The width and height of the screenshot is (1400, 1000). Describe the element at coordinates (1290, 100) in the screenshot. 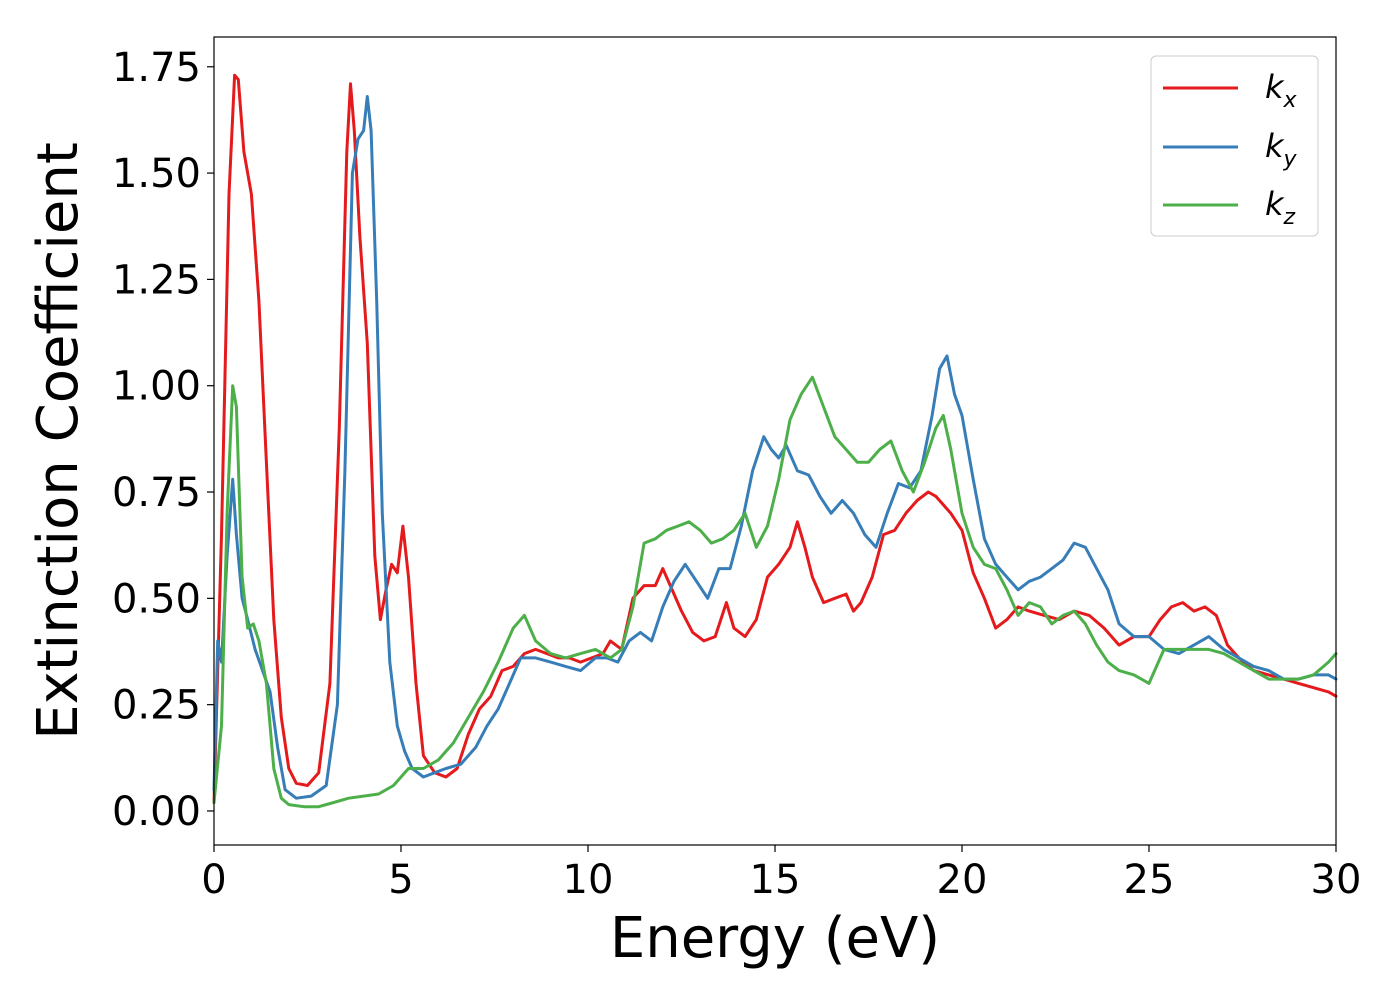

I see `legend-label-subscript: x` at that location.